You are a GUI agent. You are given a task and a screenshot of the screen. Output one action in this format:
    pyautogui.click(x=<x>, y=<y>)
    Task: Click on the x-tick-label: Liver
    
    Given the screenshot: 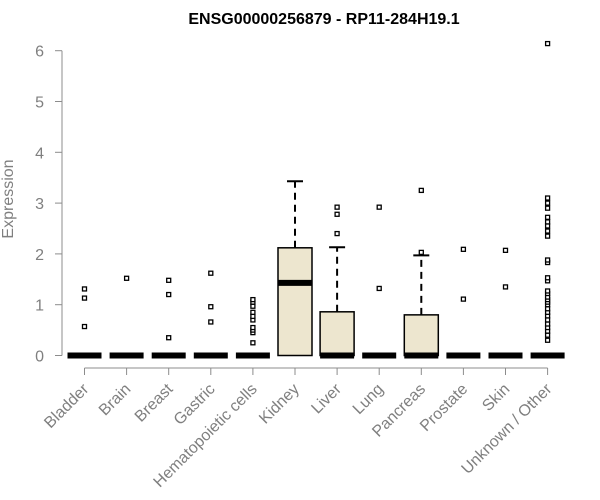 What is the action you would take?
    pyautogui.click(x=326, y=398)
    